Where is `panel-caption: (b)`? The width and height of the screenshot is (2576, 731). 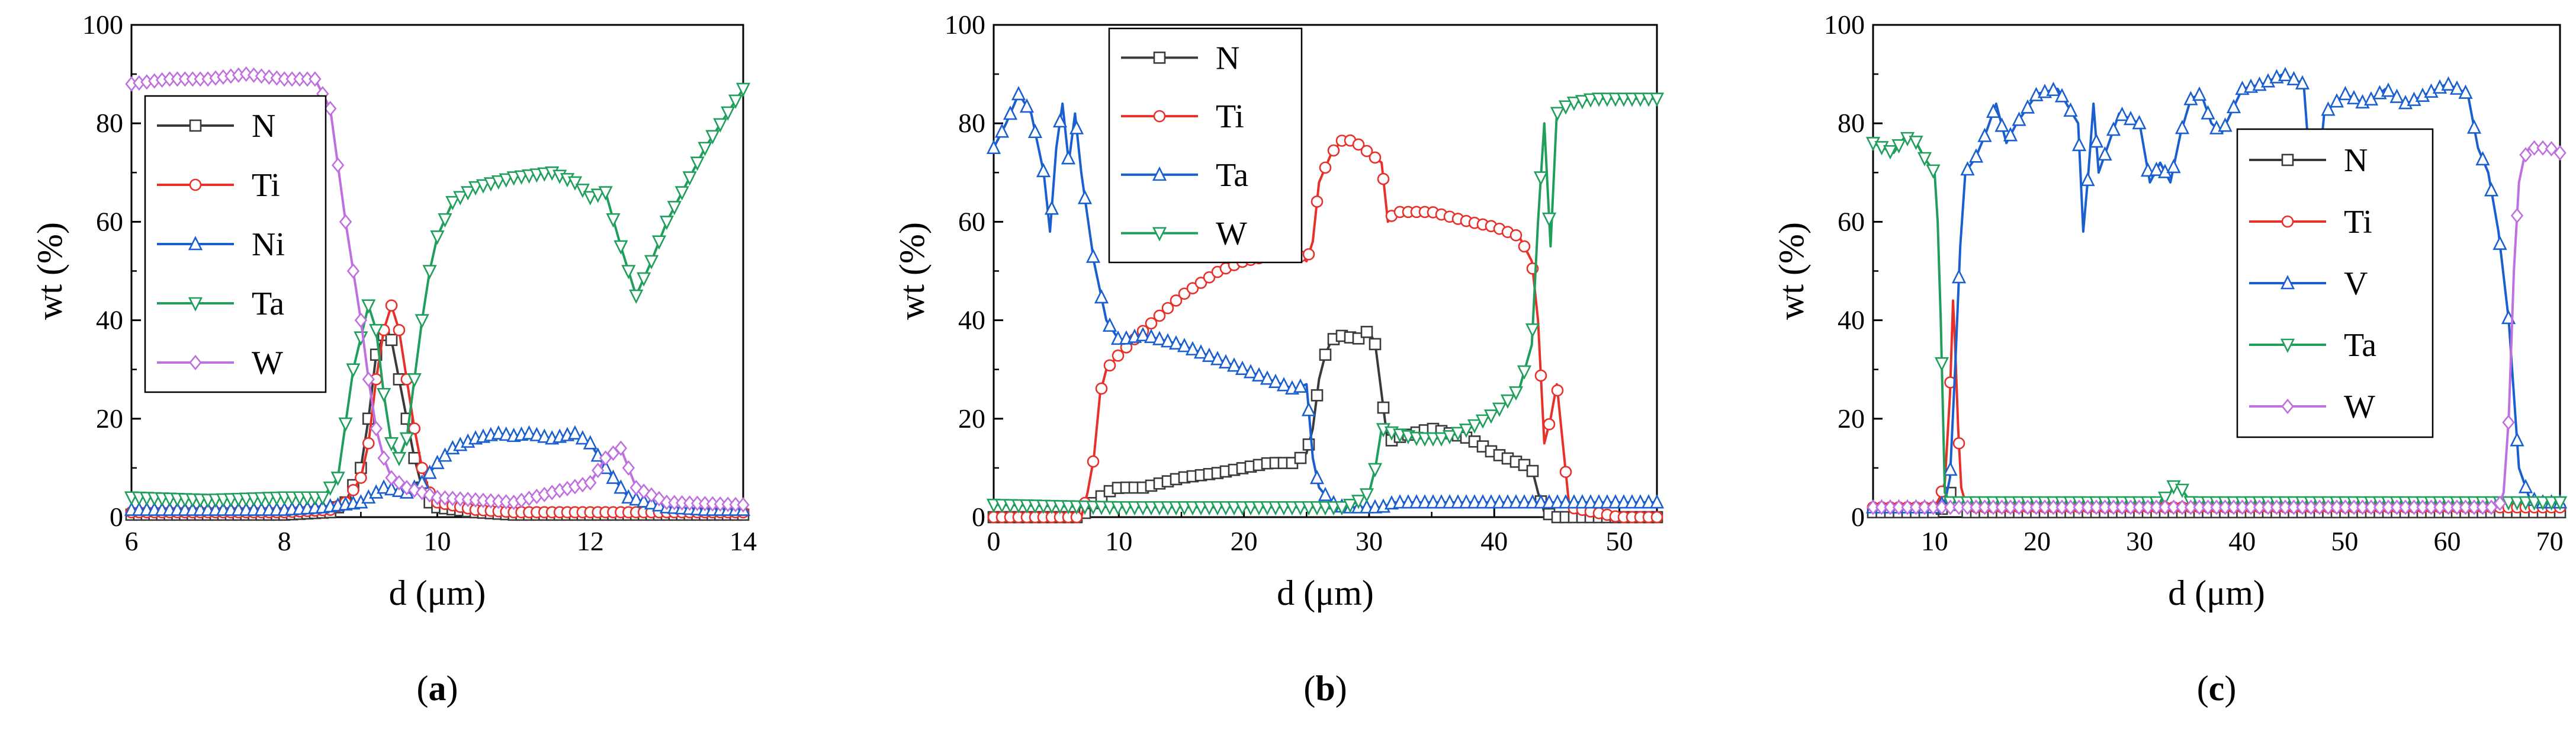
panel-caption: (b) is located at coordinates (1325, 688).